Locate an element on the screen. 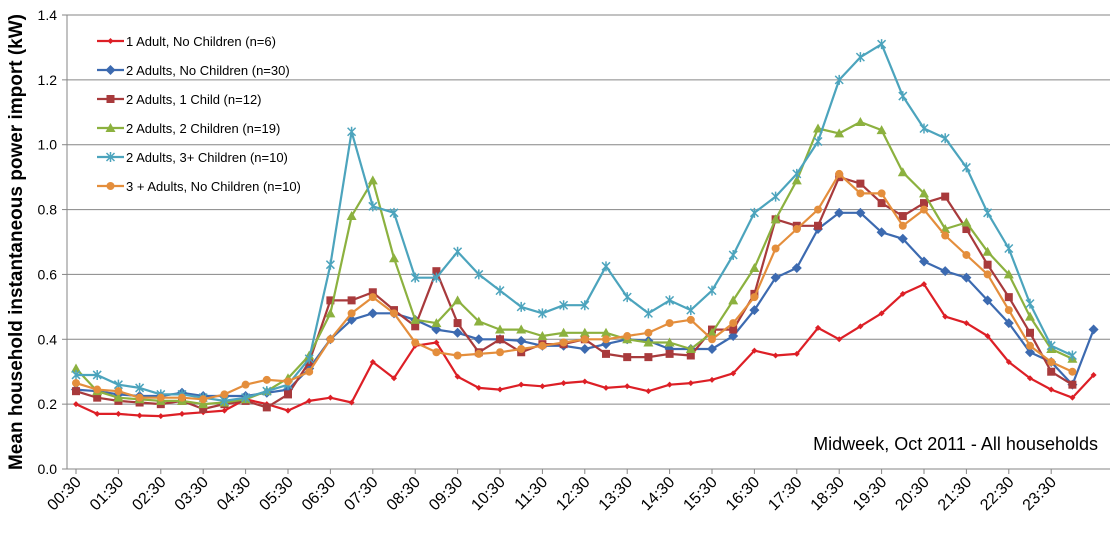 The width and height of the screenshot is (1120, 542). x-tick-label: 04:30 is located at coordinates (234, 494).